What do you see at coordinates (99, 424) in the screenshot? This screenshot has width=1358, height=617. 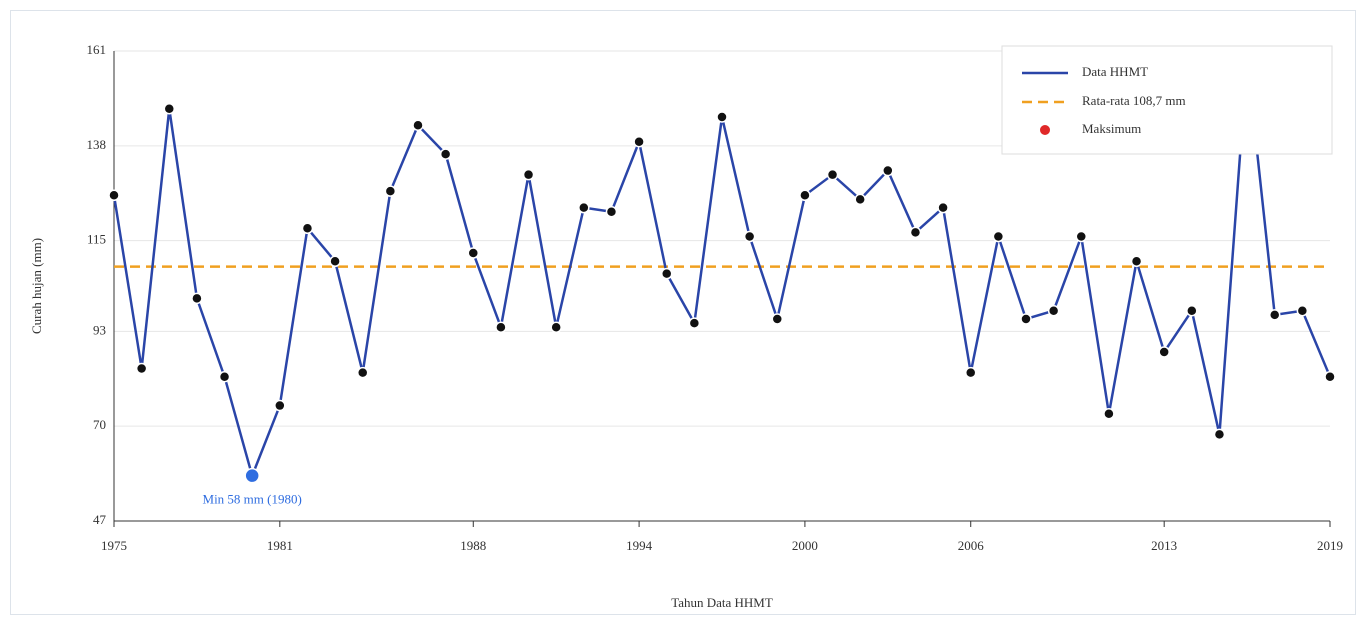 I see `y-tick-label: 70` at bounding box center [99, 424].